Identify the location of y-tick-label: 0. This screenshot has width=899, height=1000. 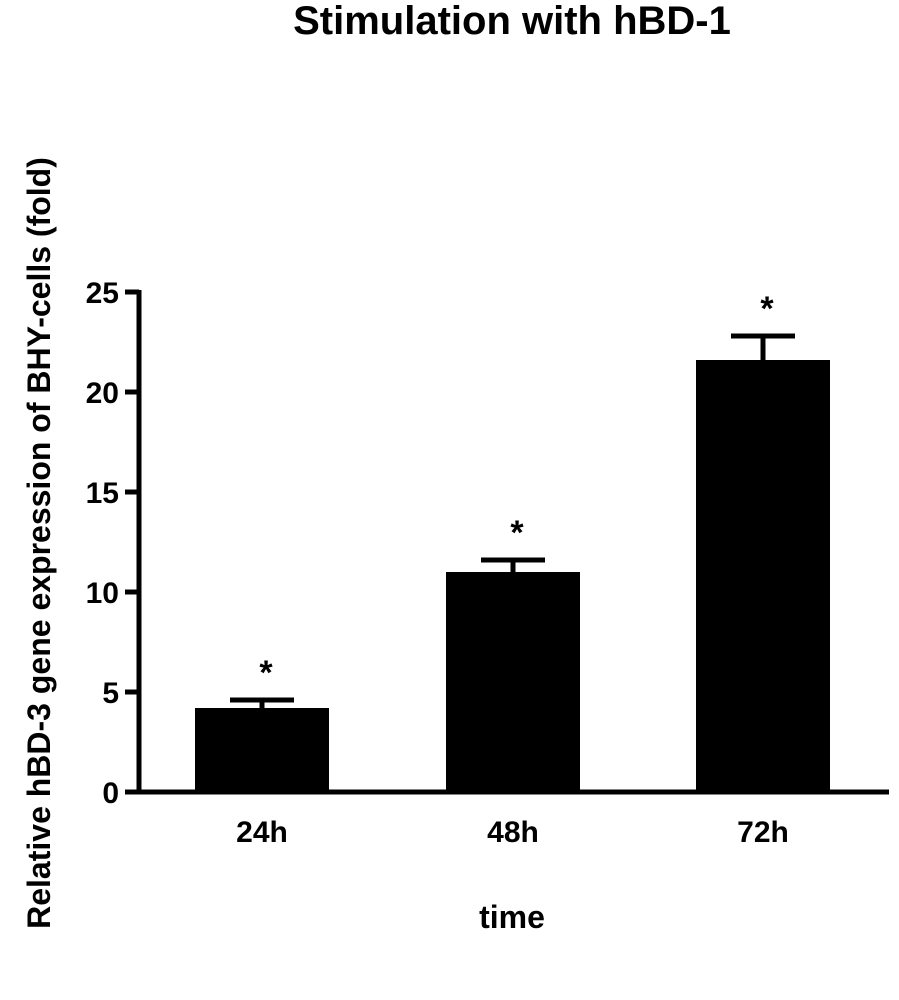
(110, 793).